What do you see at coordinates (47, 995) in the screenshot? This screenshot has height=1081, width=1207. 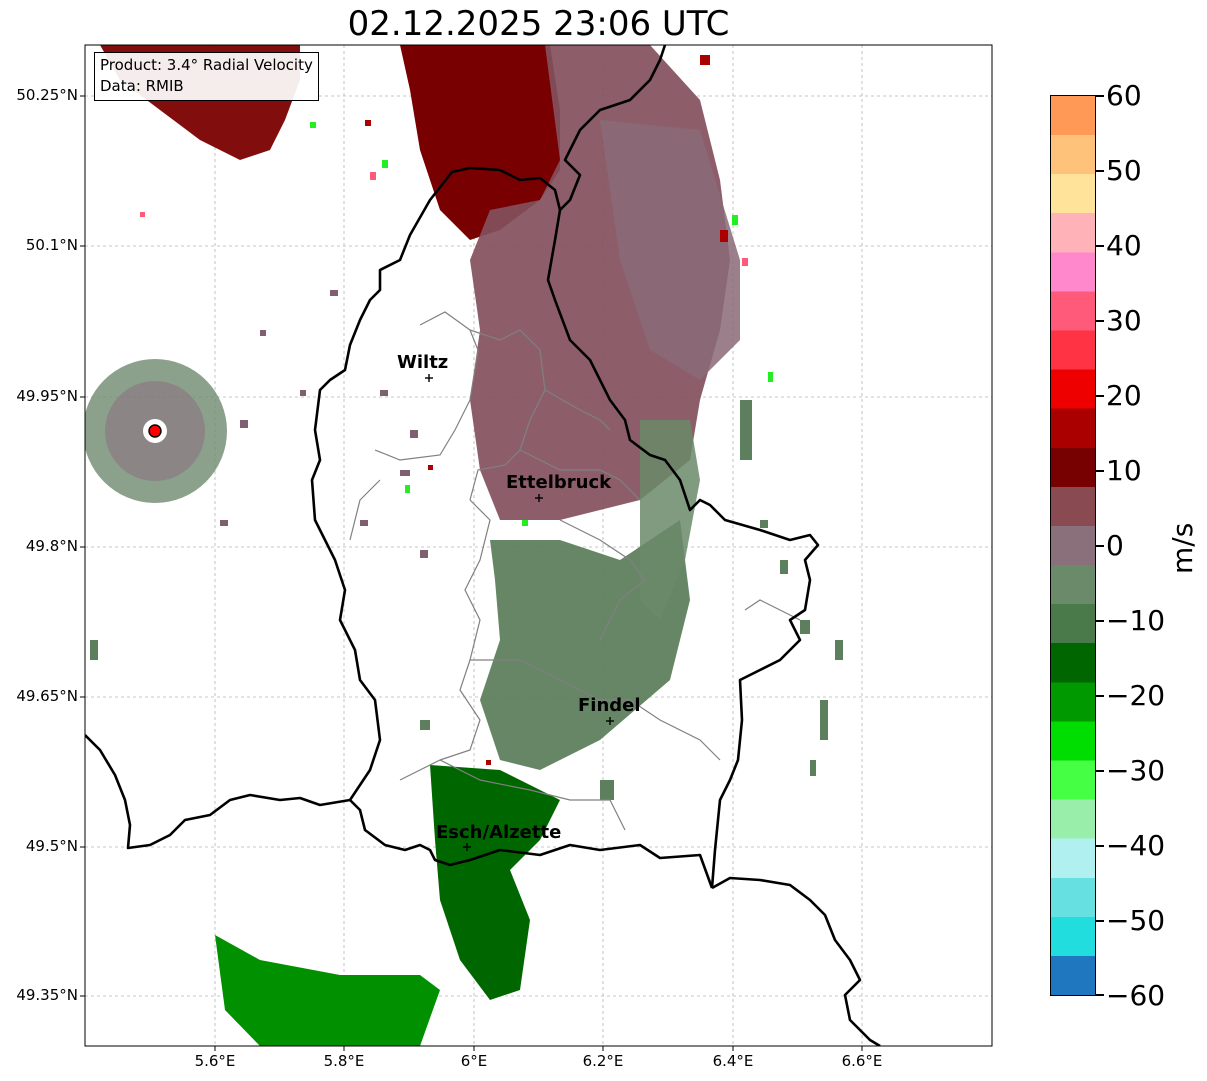 I see `lat-label: 49.35°N` at bounding box center [47, 995].